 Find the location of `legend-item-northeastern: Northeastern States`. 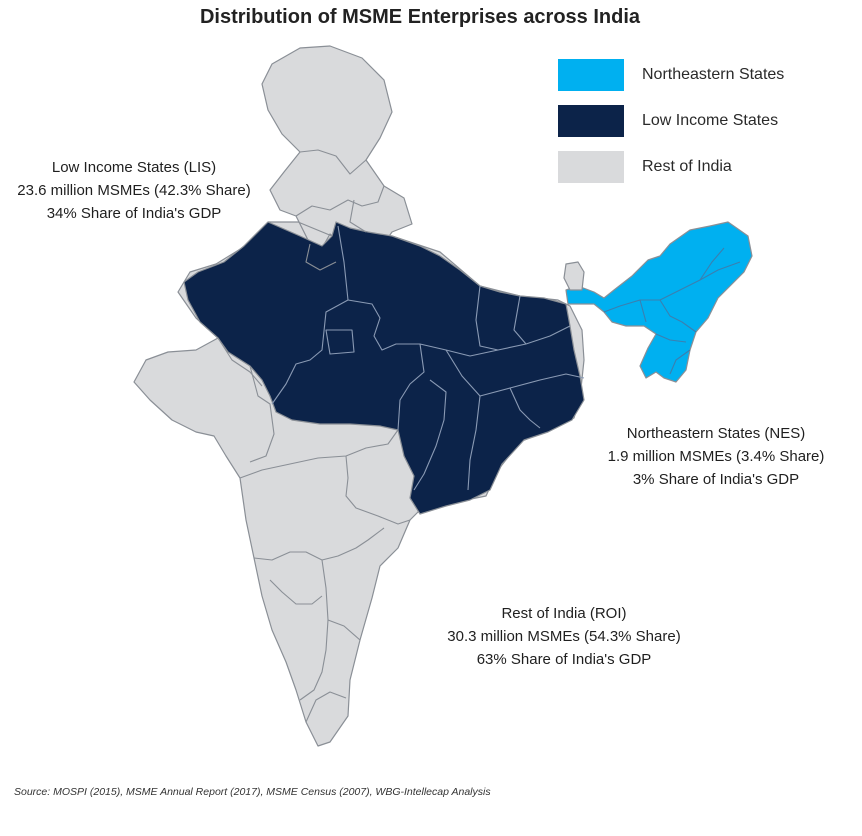

legend-item-northeastern: Northeastern States is located at coordinates (671, 75).